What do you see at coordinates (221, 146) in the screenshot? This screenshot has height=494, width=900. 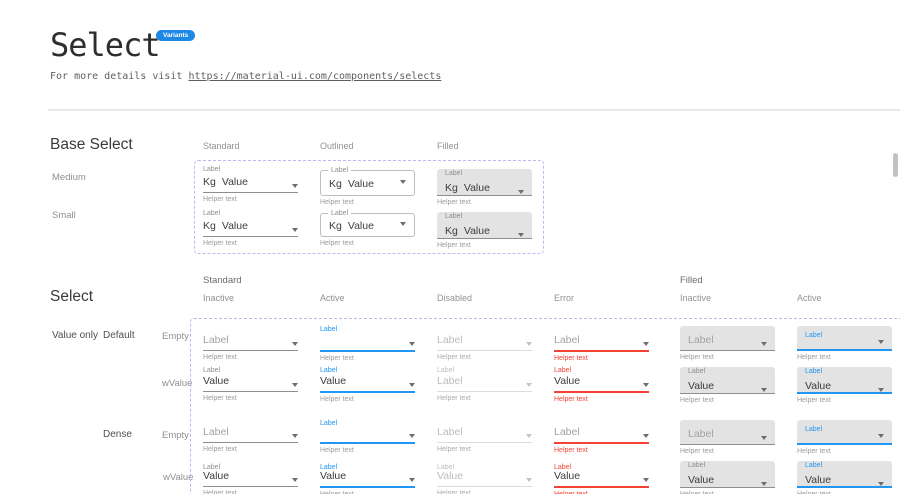 I see `column-header-standard: Standard` at bounding box center [221, 146].